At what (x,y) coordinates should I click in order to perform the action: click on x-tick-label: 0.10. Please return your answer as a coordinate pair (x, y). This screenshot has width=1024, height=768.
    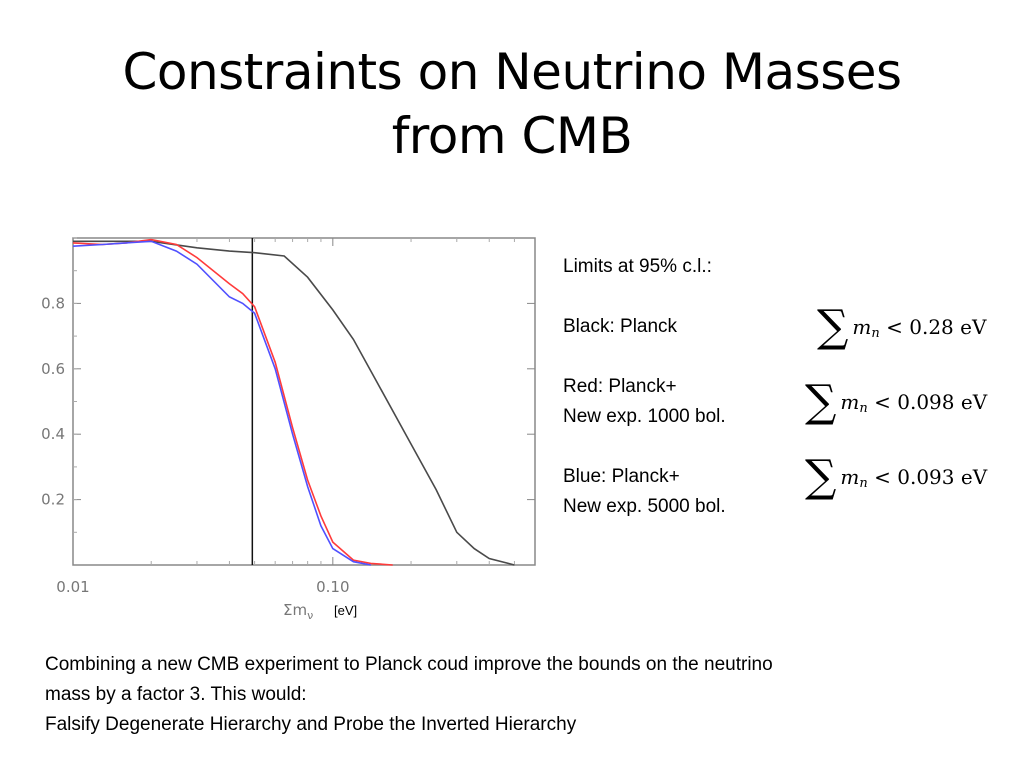
    Looking at the image, I should click on (332, 587).